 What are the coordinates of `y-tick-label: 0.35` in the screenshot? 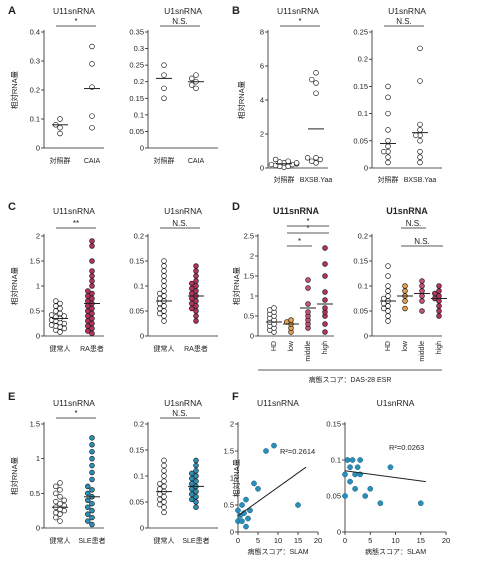 It's located at (136, 32).